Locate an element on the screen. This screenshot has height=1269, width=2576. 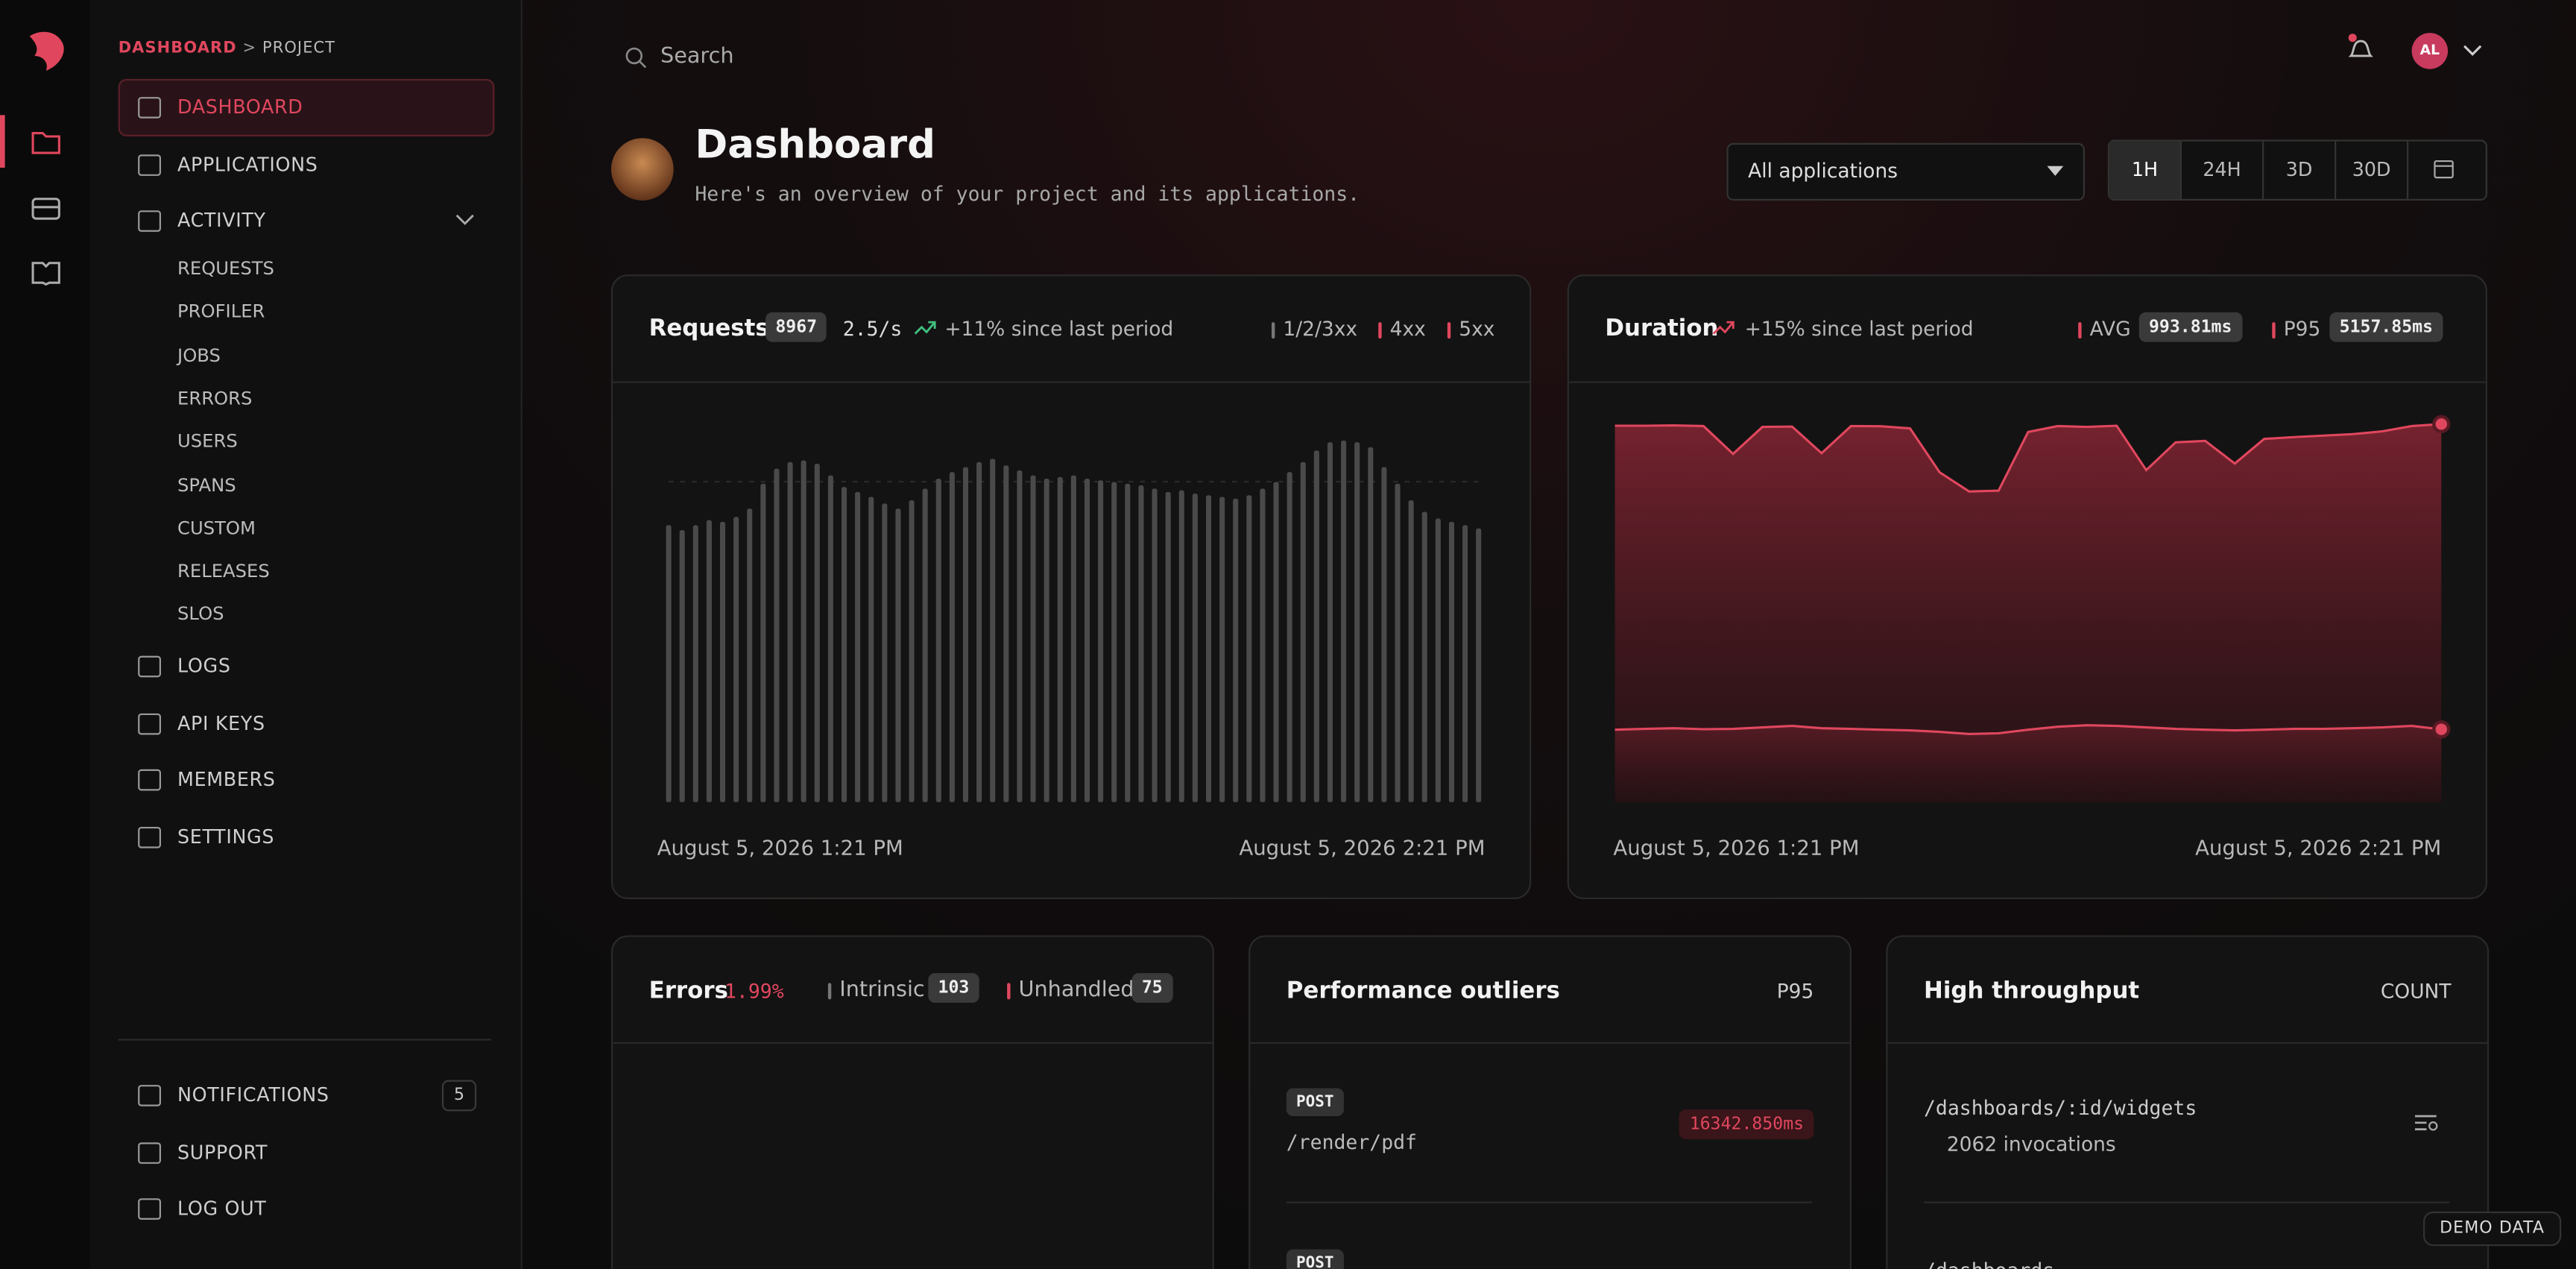
nav-item: API KEYS is located at coordinates (221, 723).